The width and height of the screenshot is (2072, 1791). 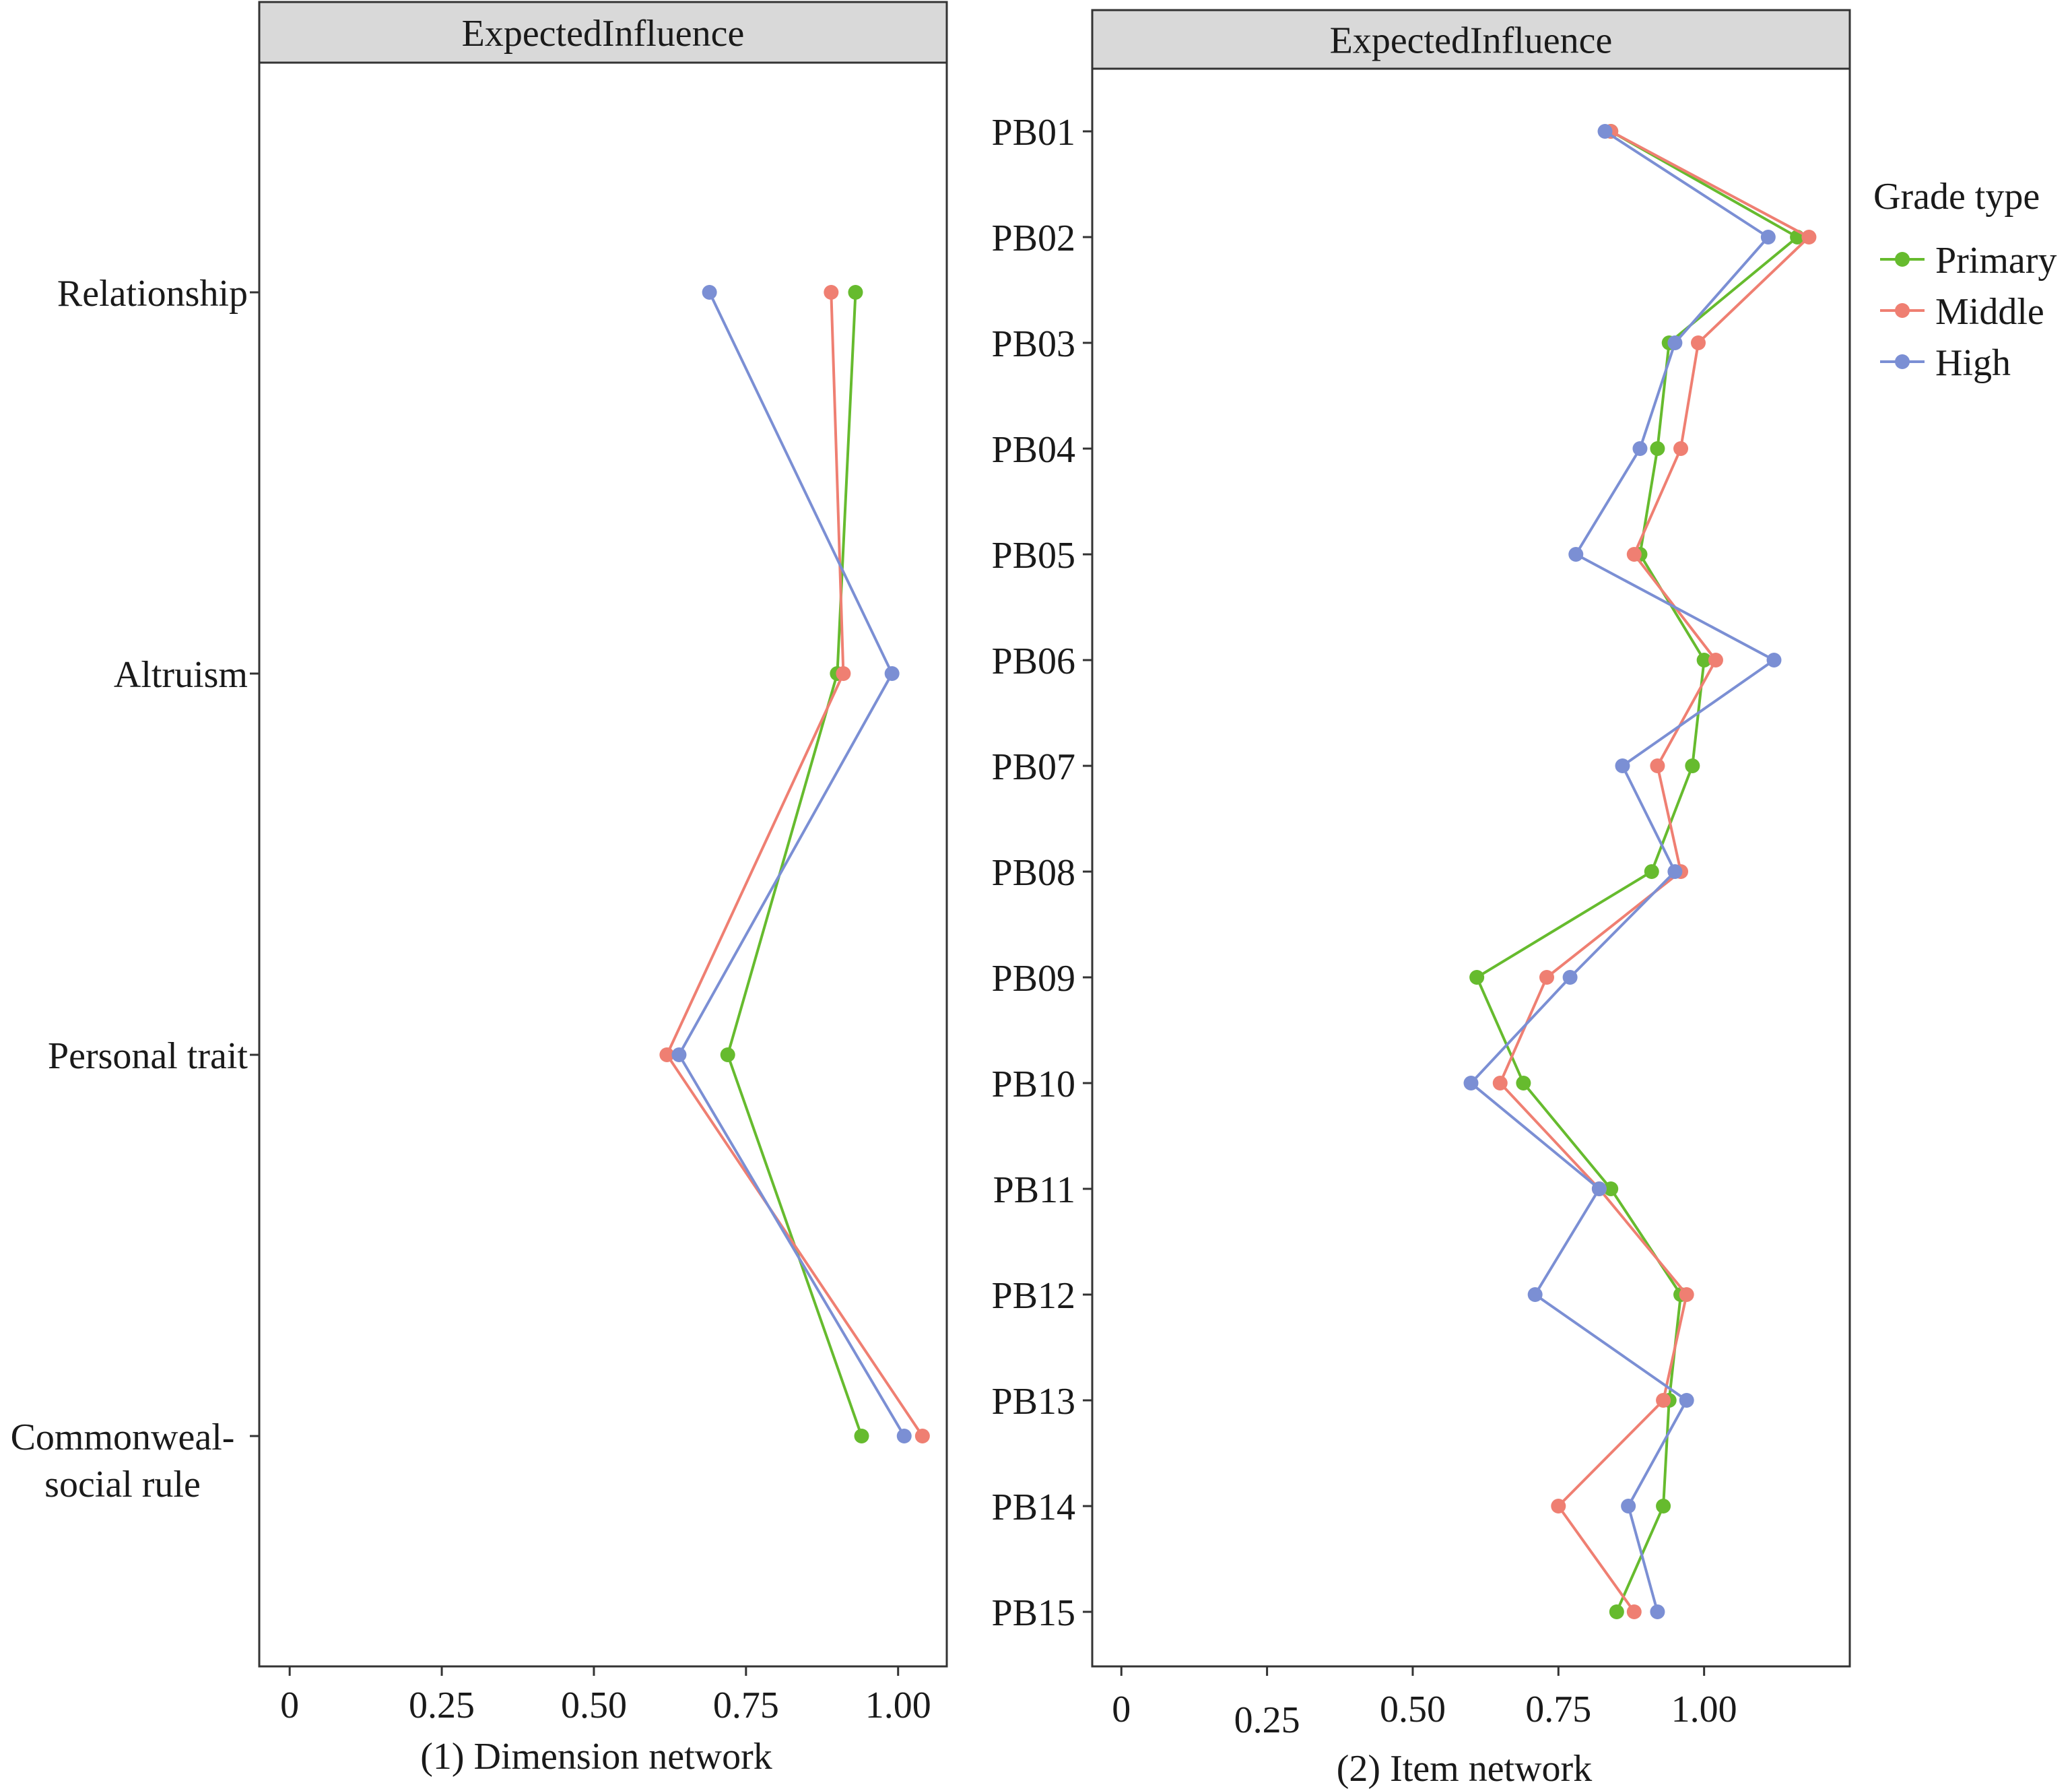 What do you see at coordinates (1622, 765) in the screenshot?
I see `data-point-high-pb07` at bounding box center [1622, 765].